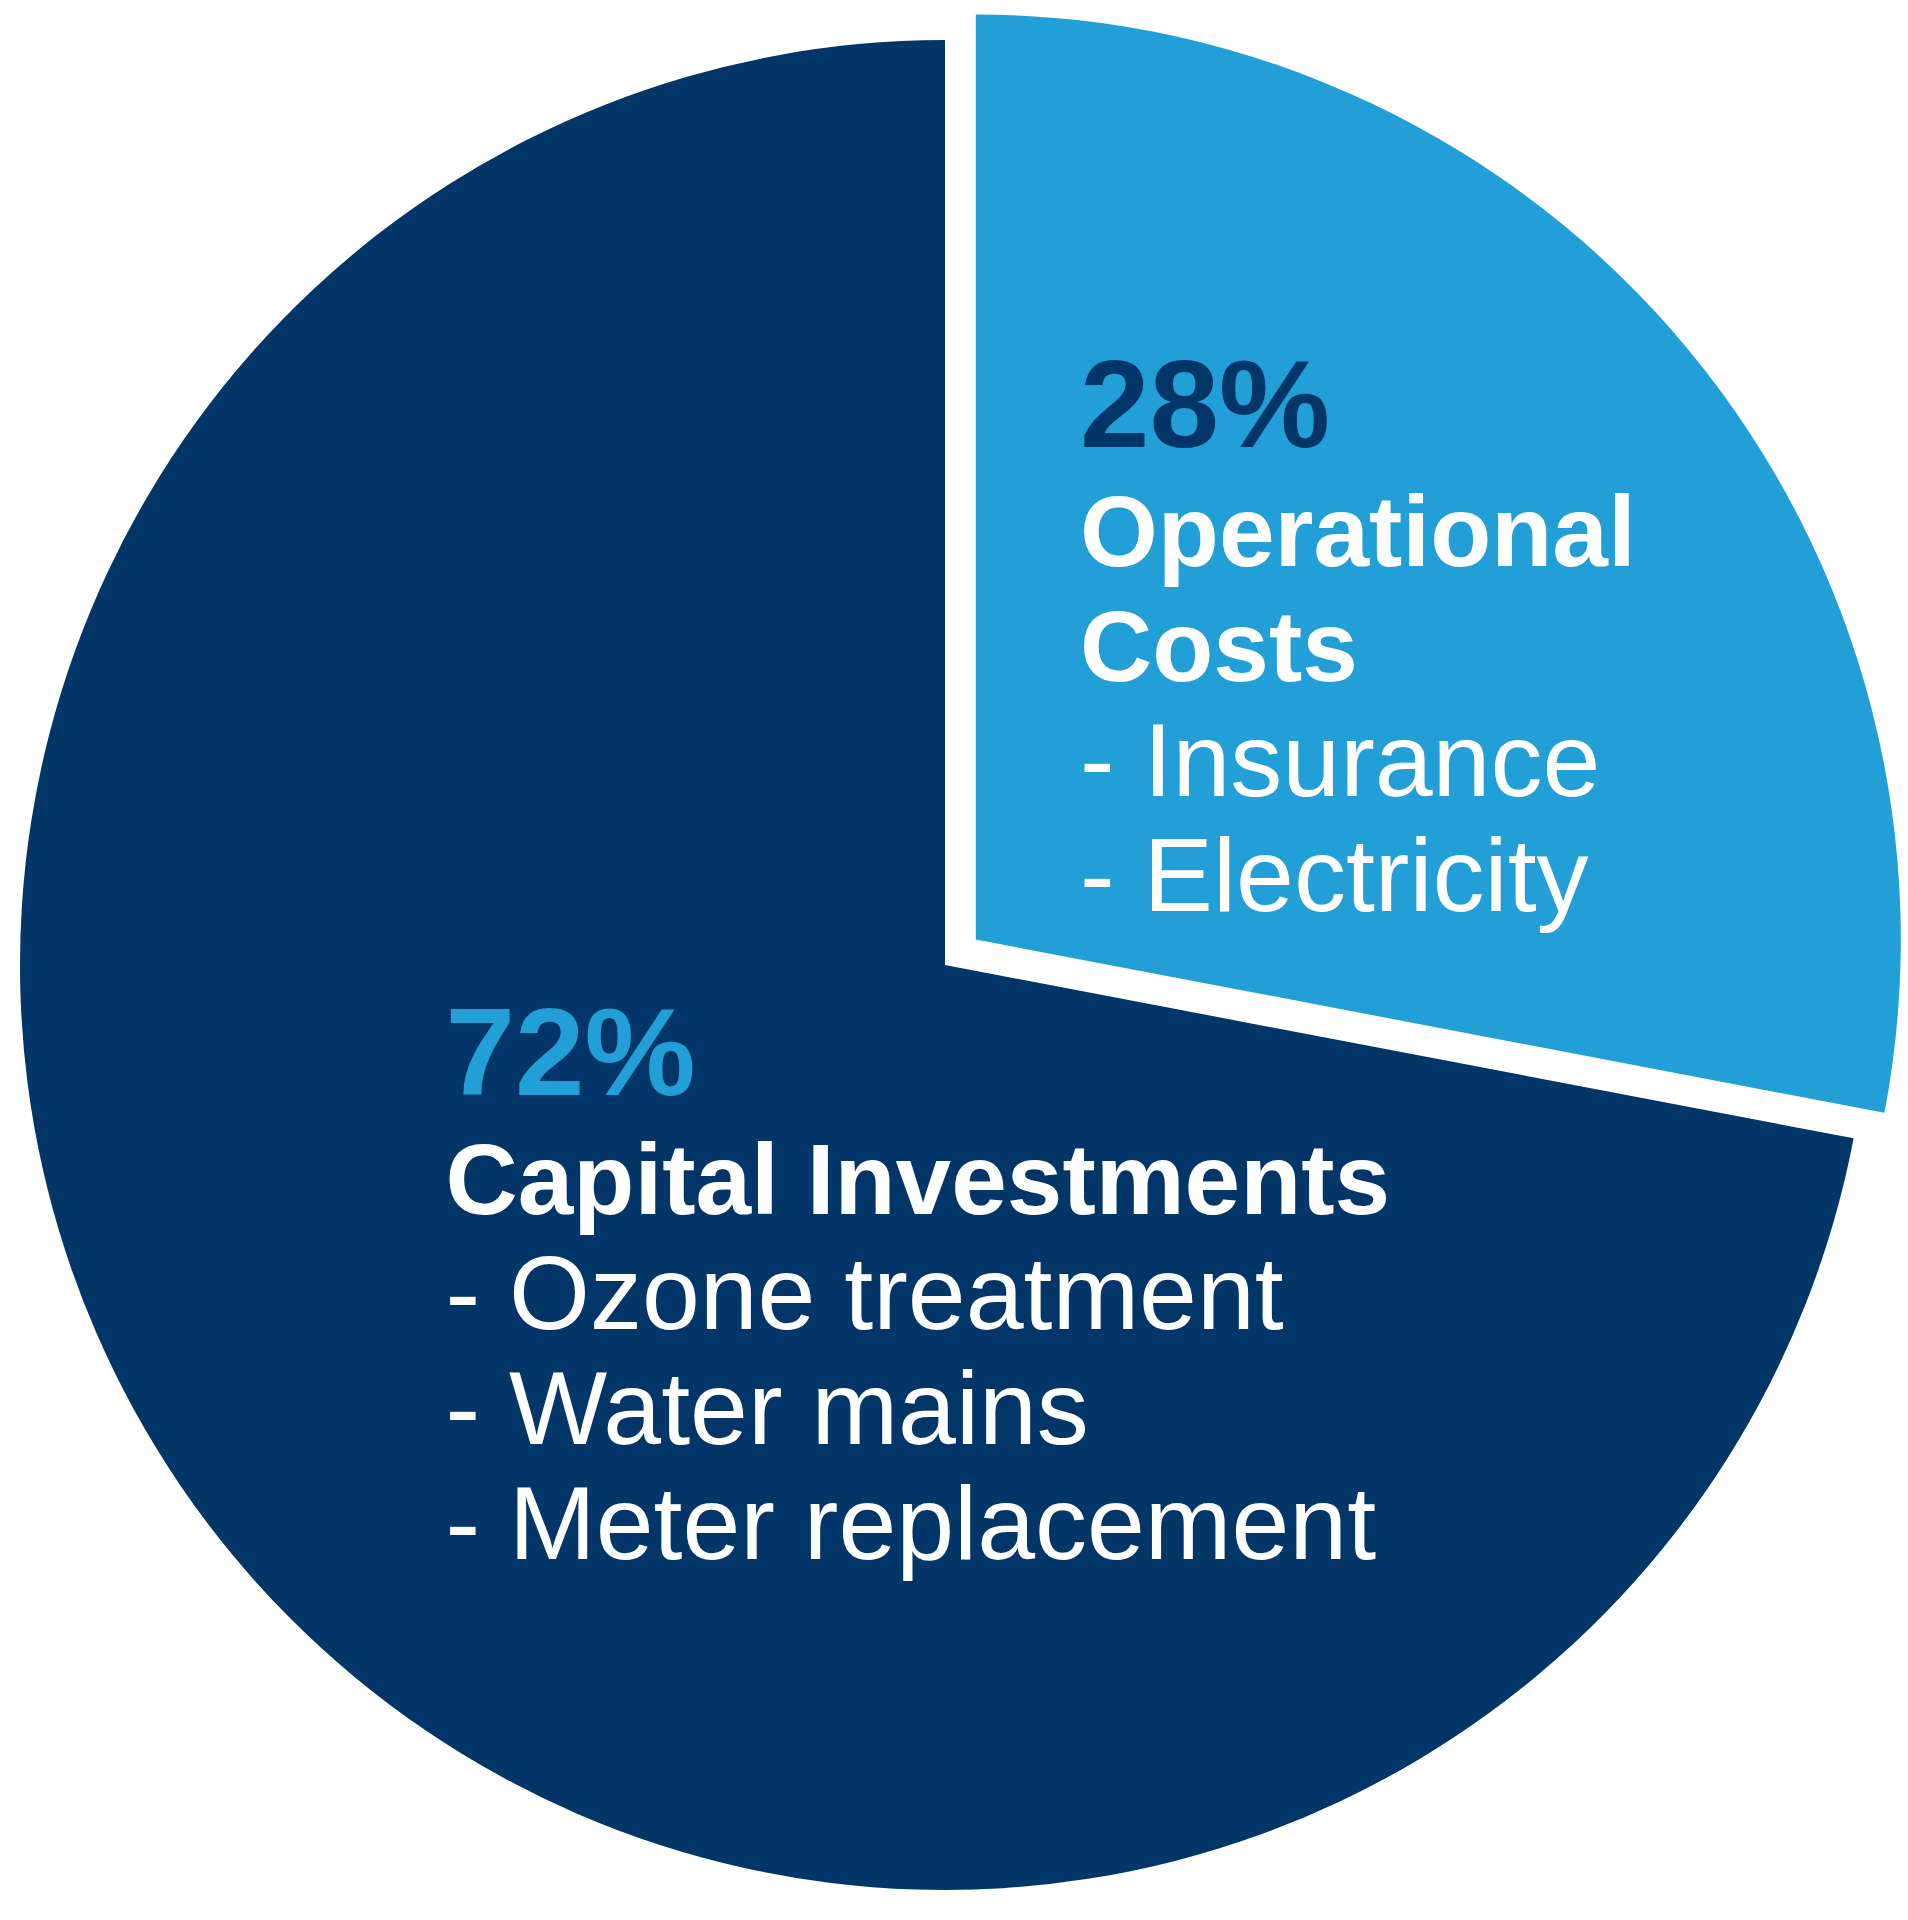 The height and width of the screenshot is (1920, 1908). I want to click on slice-label: Capital Investments, so click(918, 1178).